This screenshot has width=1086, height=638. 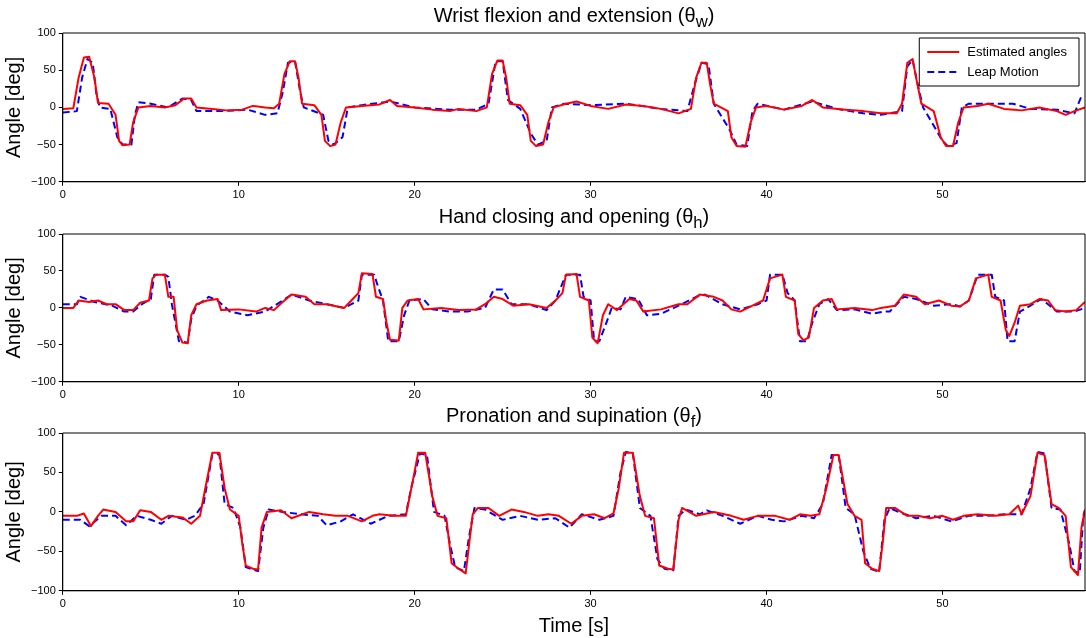 What do you see at coordinates (574, 219) in the screenshot?
I see `chart-title: Hand closing and opening (θ$_{h}$)` at bounding box center [574, 219].